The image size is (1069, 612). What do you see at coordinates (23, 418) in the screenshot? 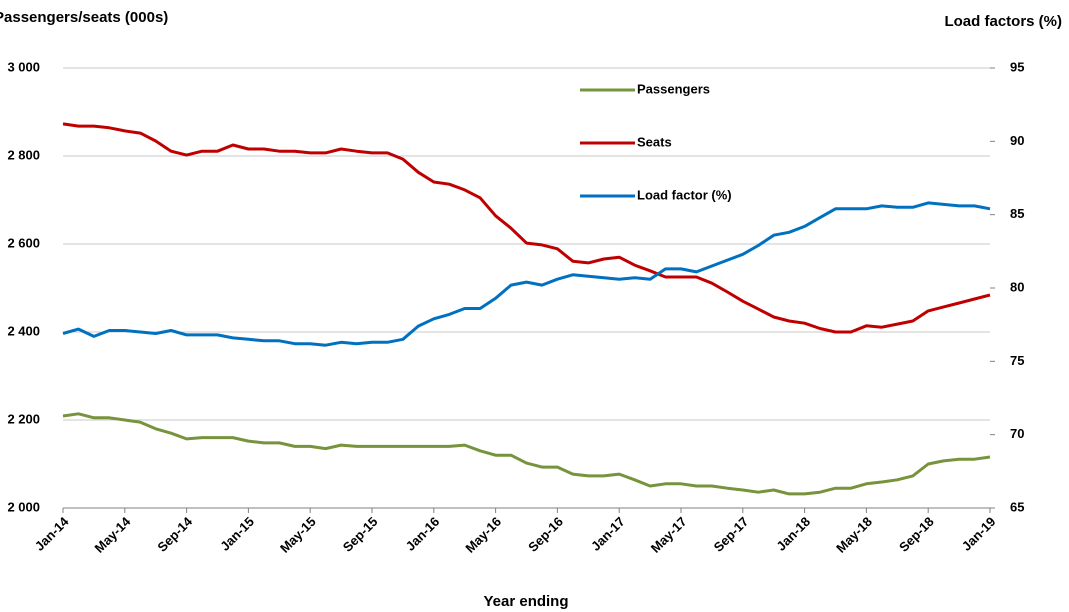
I see `y-tick-label: 2 200` at bounding box center [23, 418].